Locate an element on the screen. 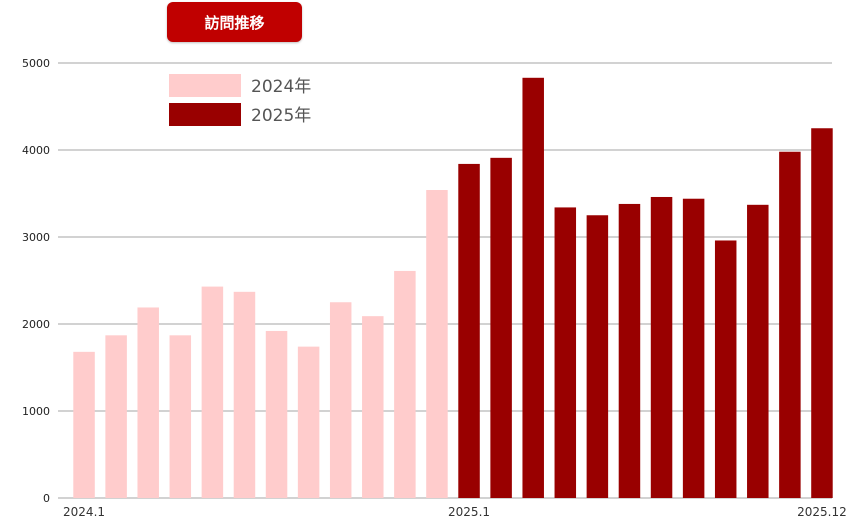  y-axis-ticks: 0 1000 2000 3000 4000 5000 is located at coordinates (36, 281).